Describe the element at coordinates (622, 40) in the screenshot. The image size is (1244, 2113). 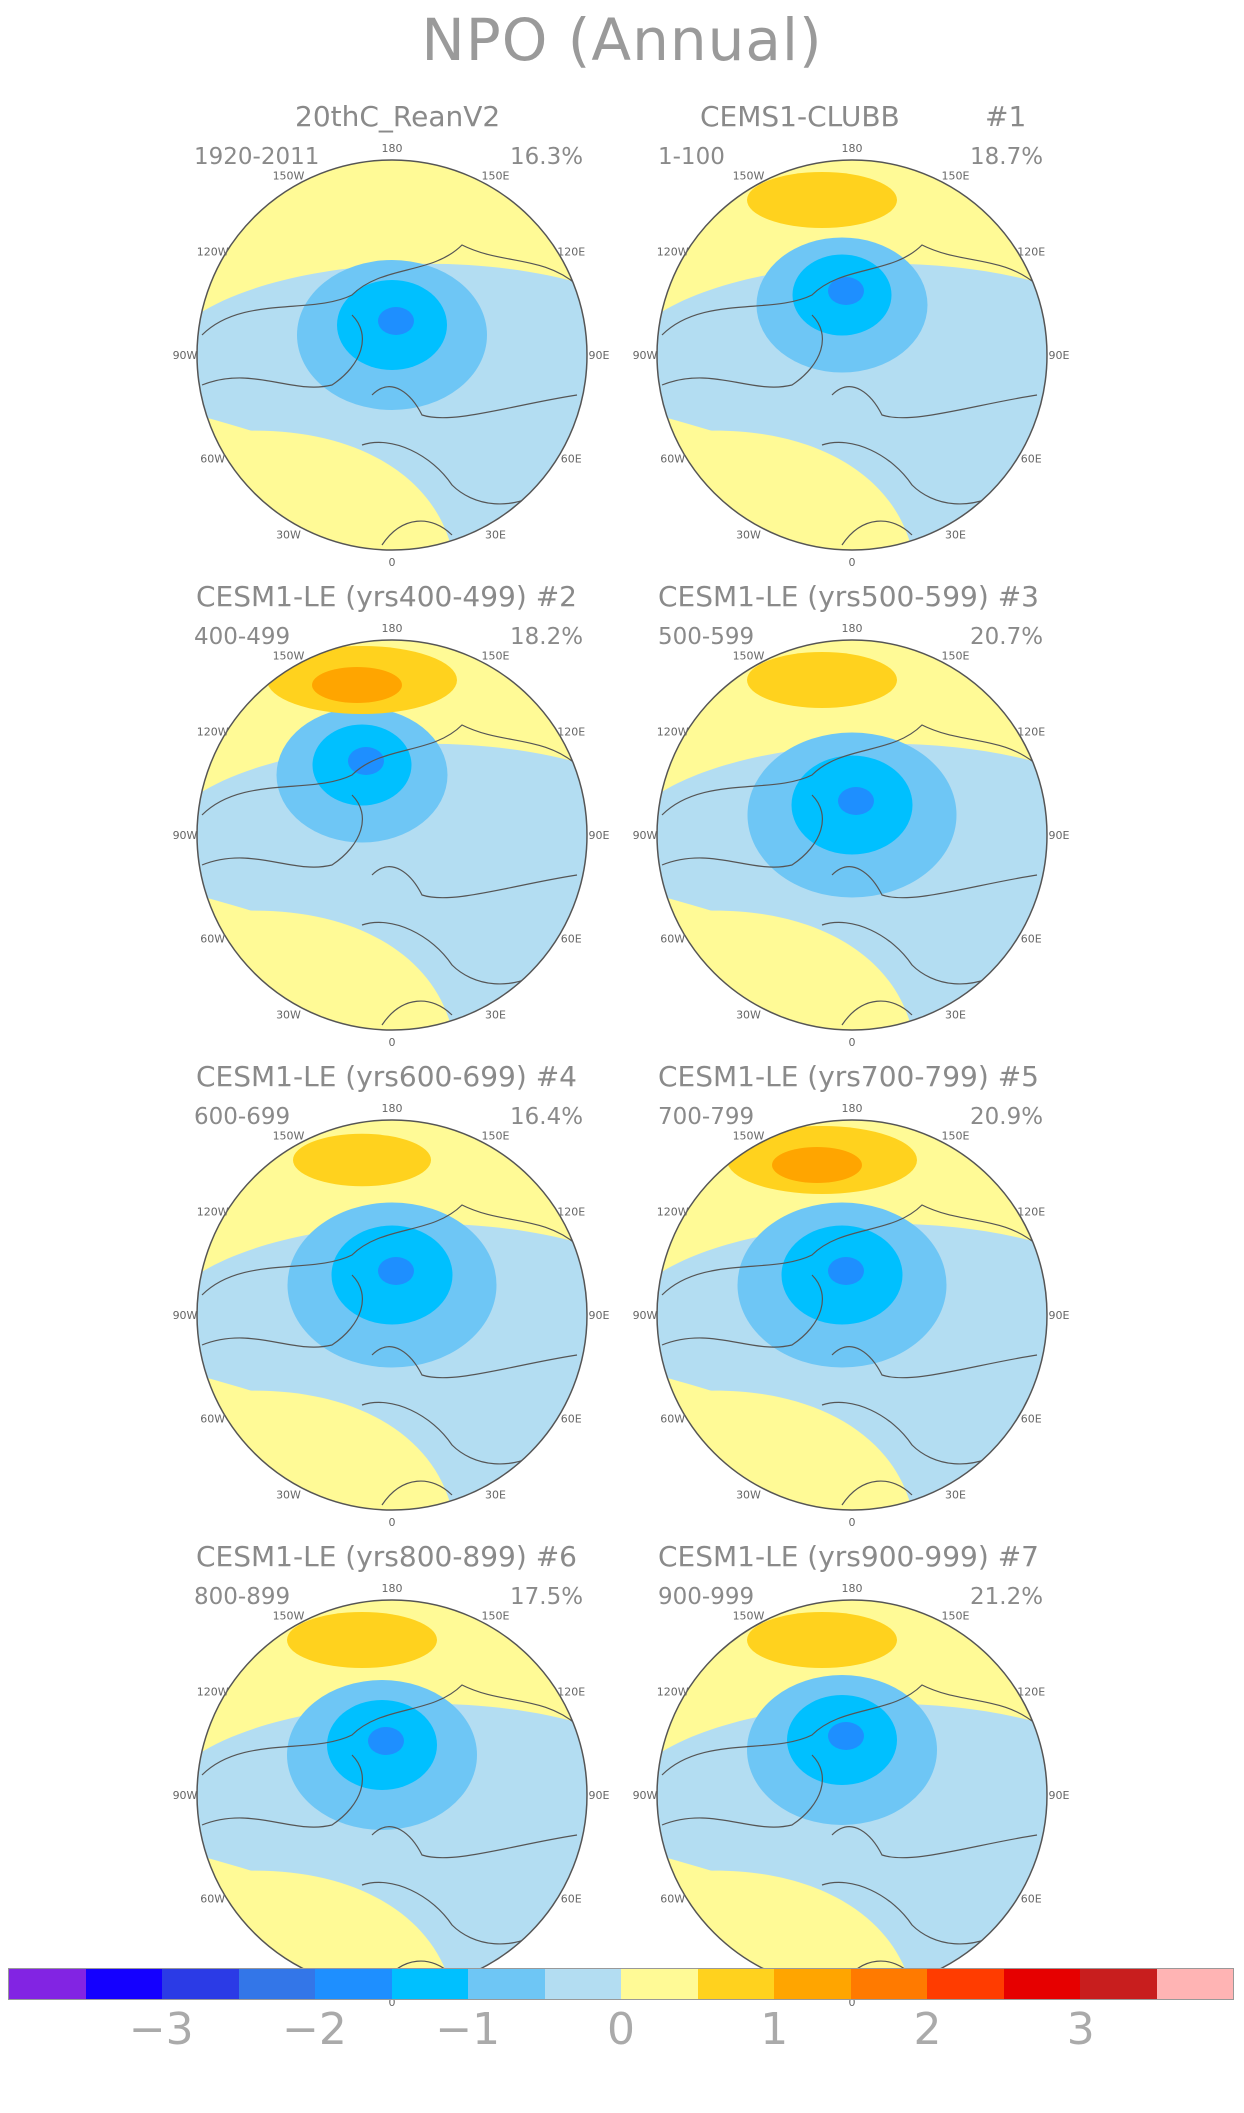
I see `figure-title: NPO (Annual)` at that location.